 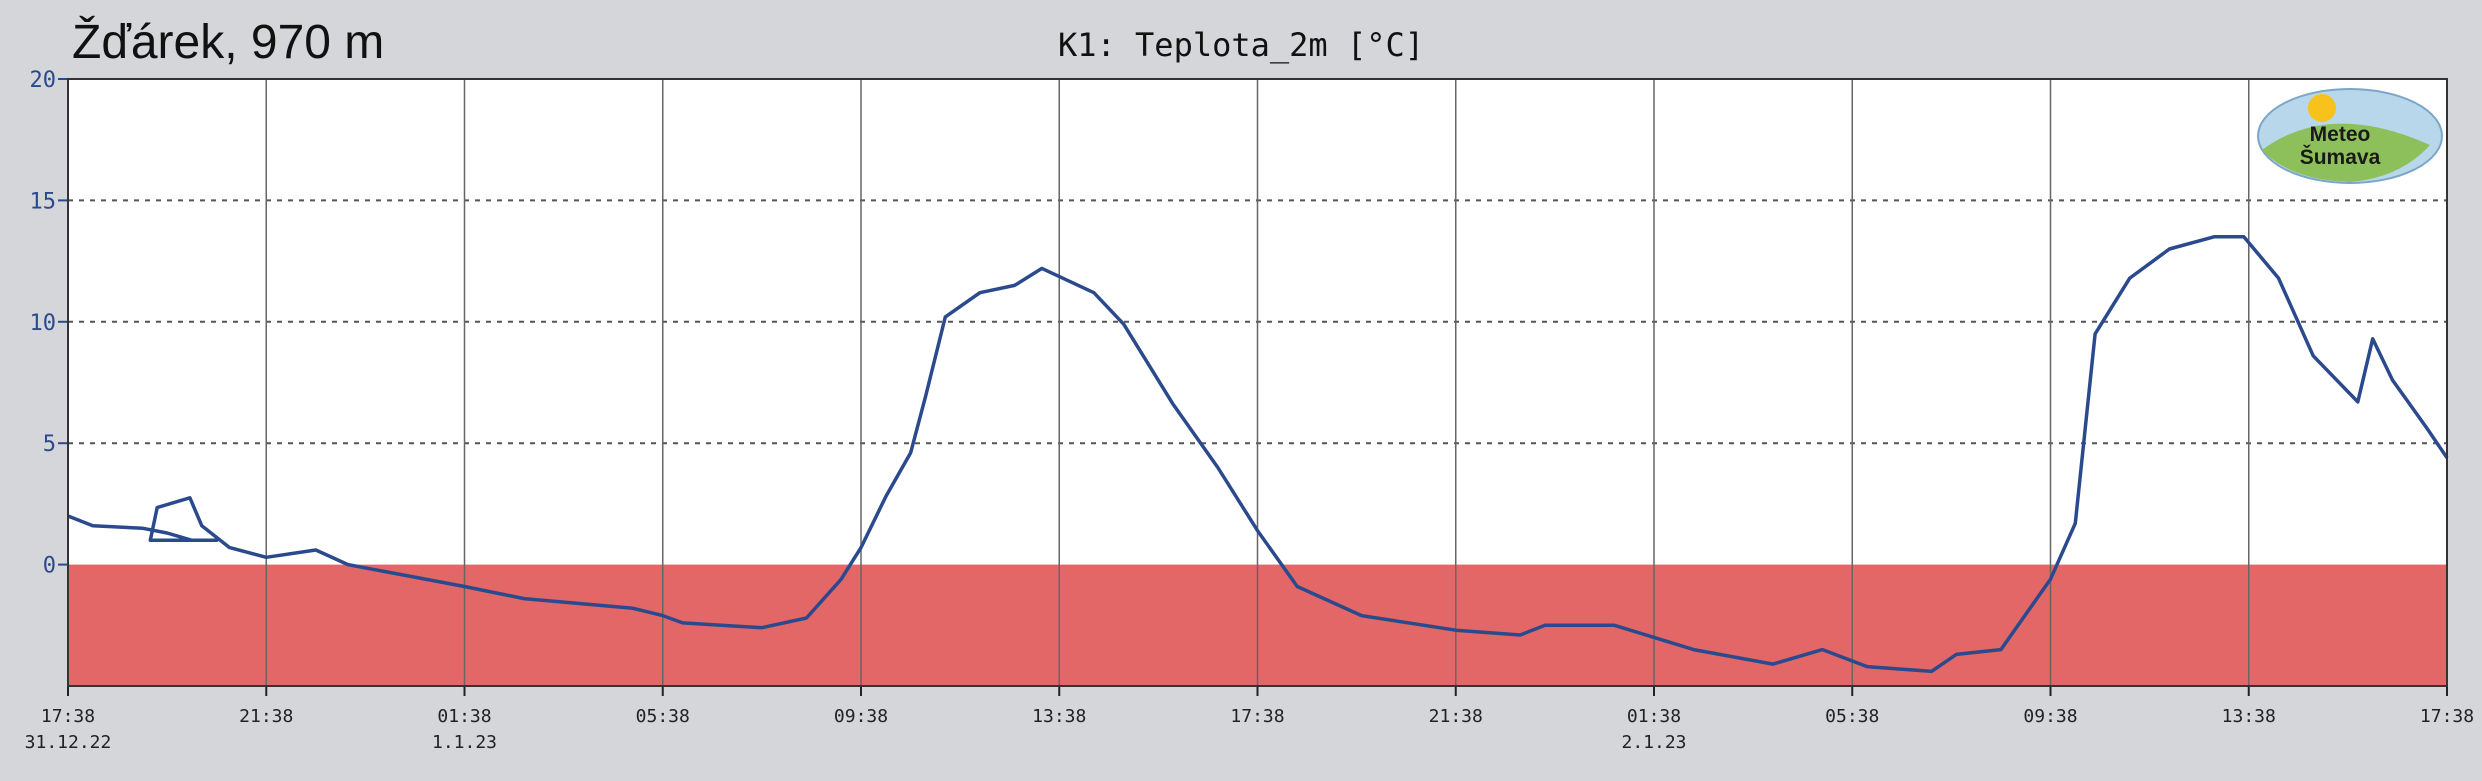 I want to click on logo-text: Šumava, so click(x=2340, y=157).